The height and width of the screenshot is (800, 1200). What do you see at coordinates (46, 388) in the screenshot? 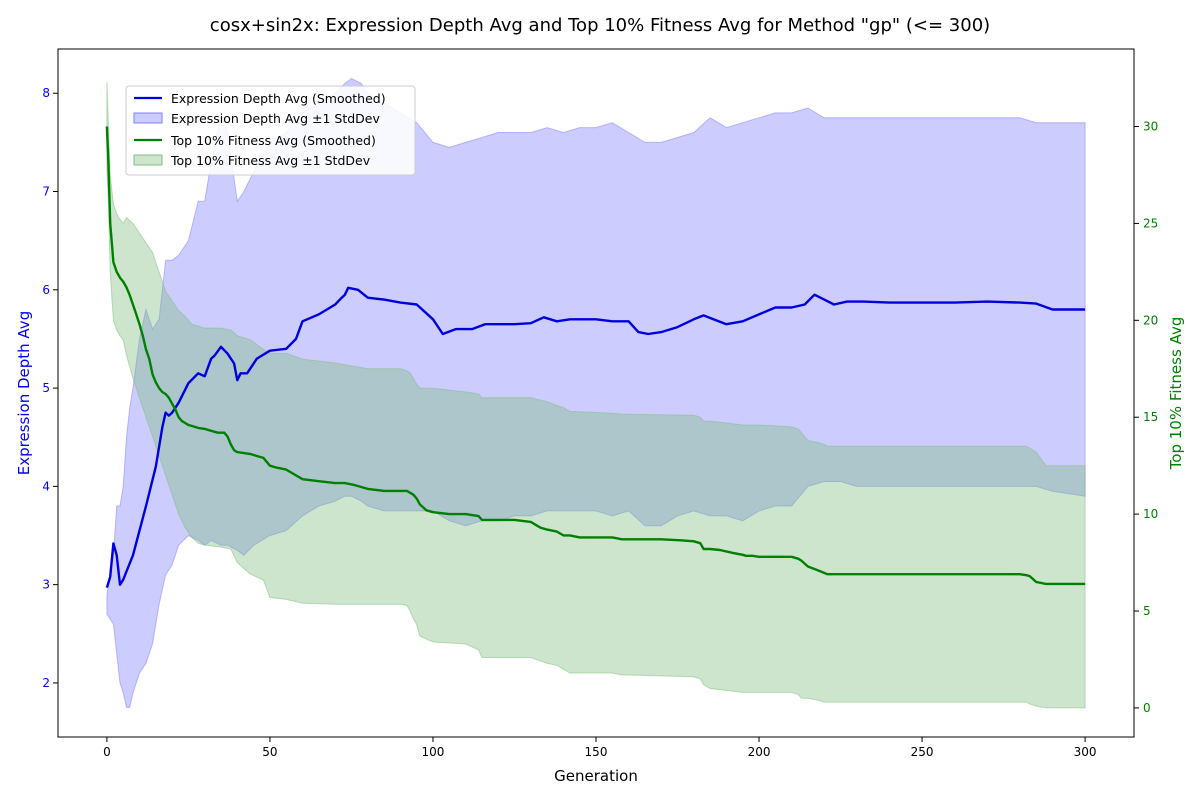
I see `left-y-tick-label: 5` at bounding box center [46, 388].